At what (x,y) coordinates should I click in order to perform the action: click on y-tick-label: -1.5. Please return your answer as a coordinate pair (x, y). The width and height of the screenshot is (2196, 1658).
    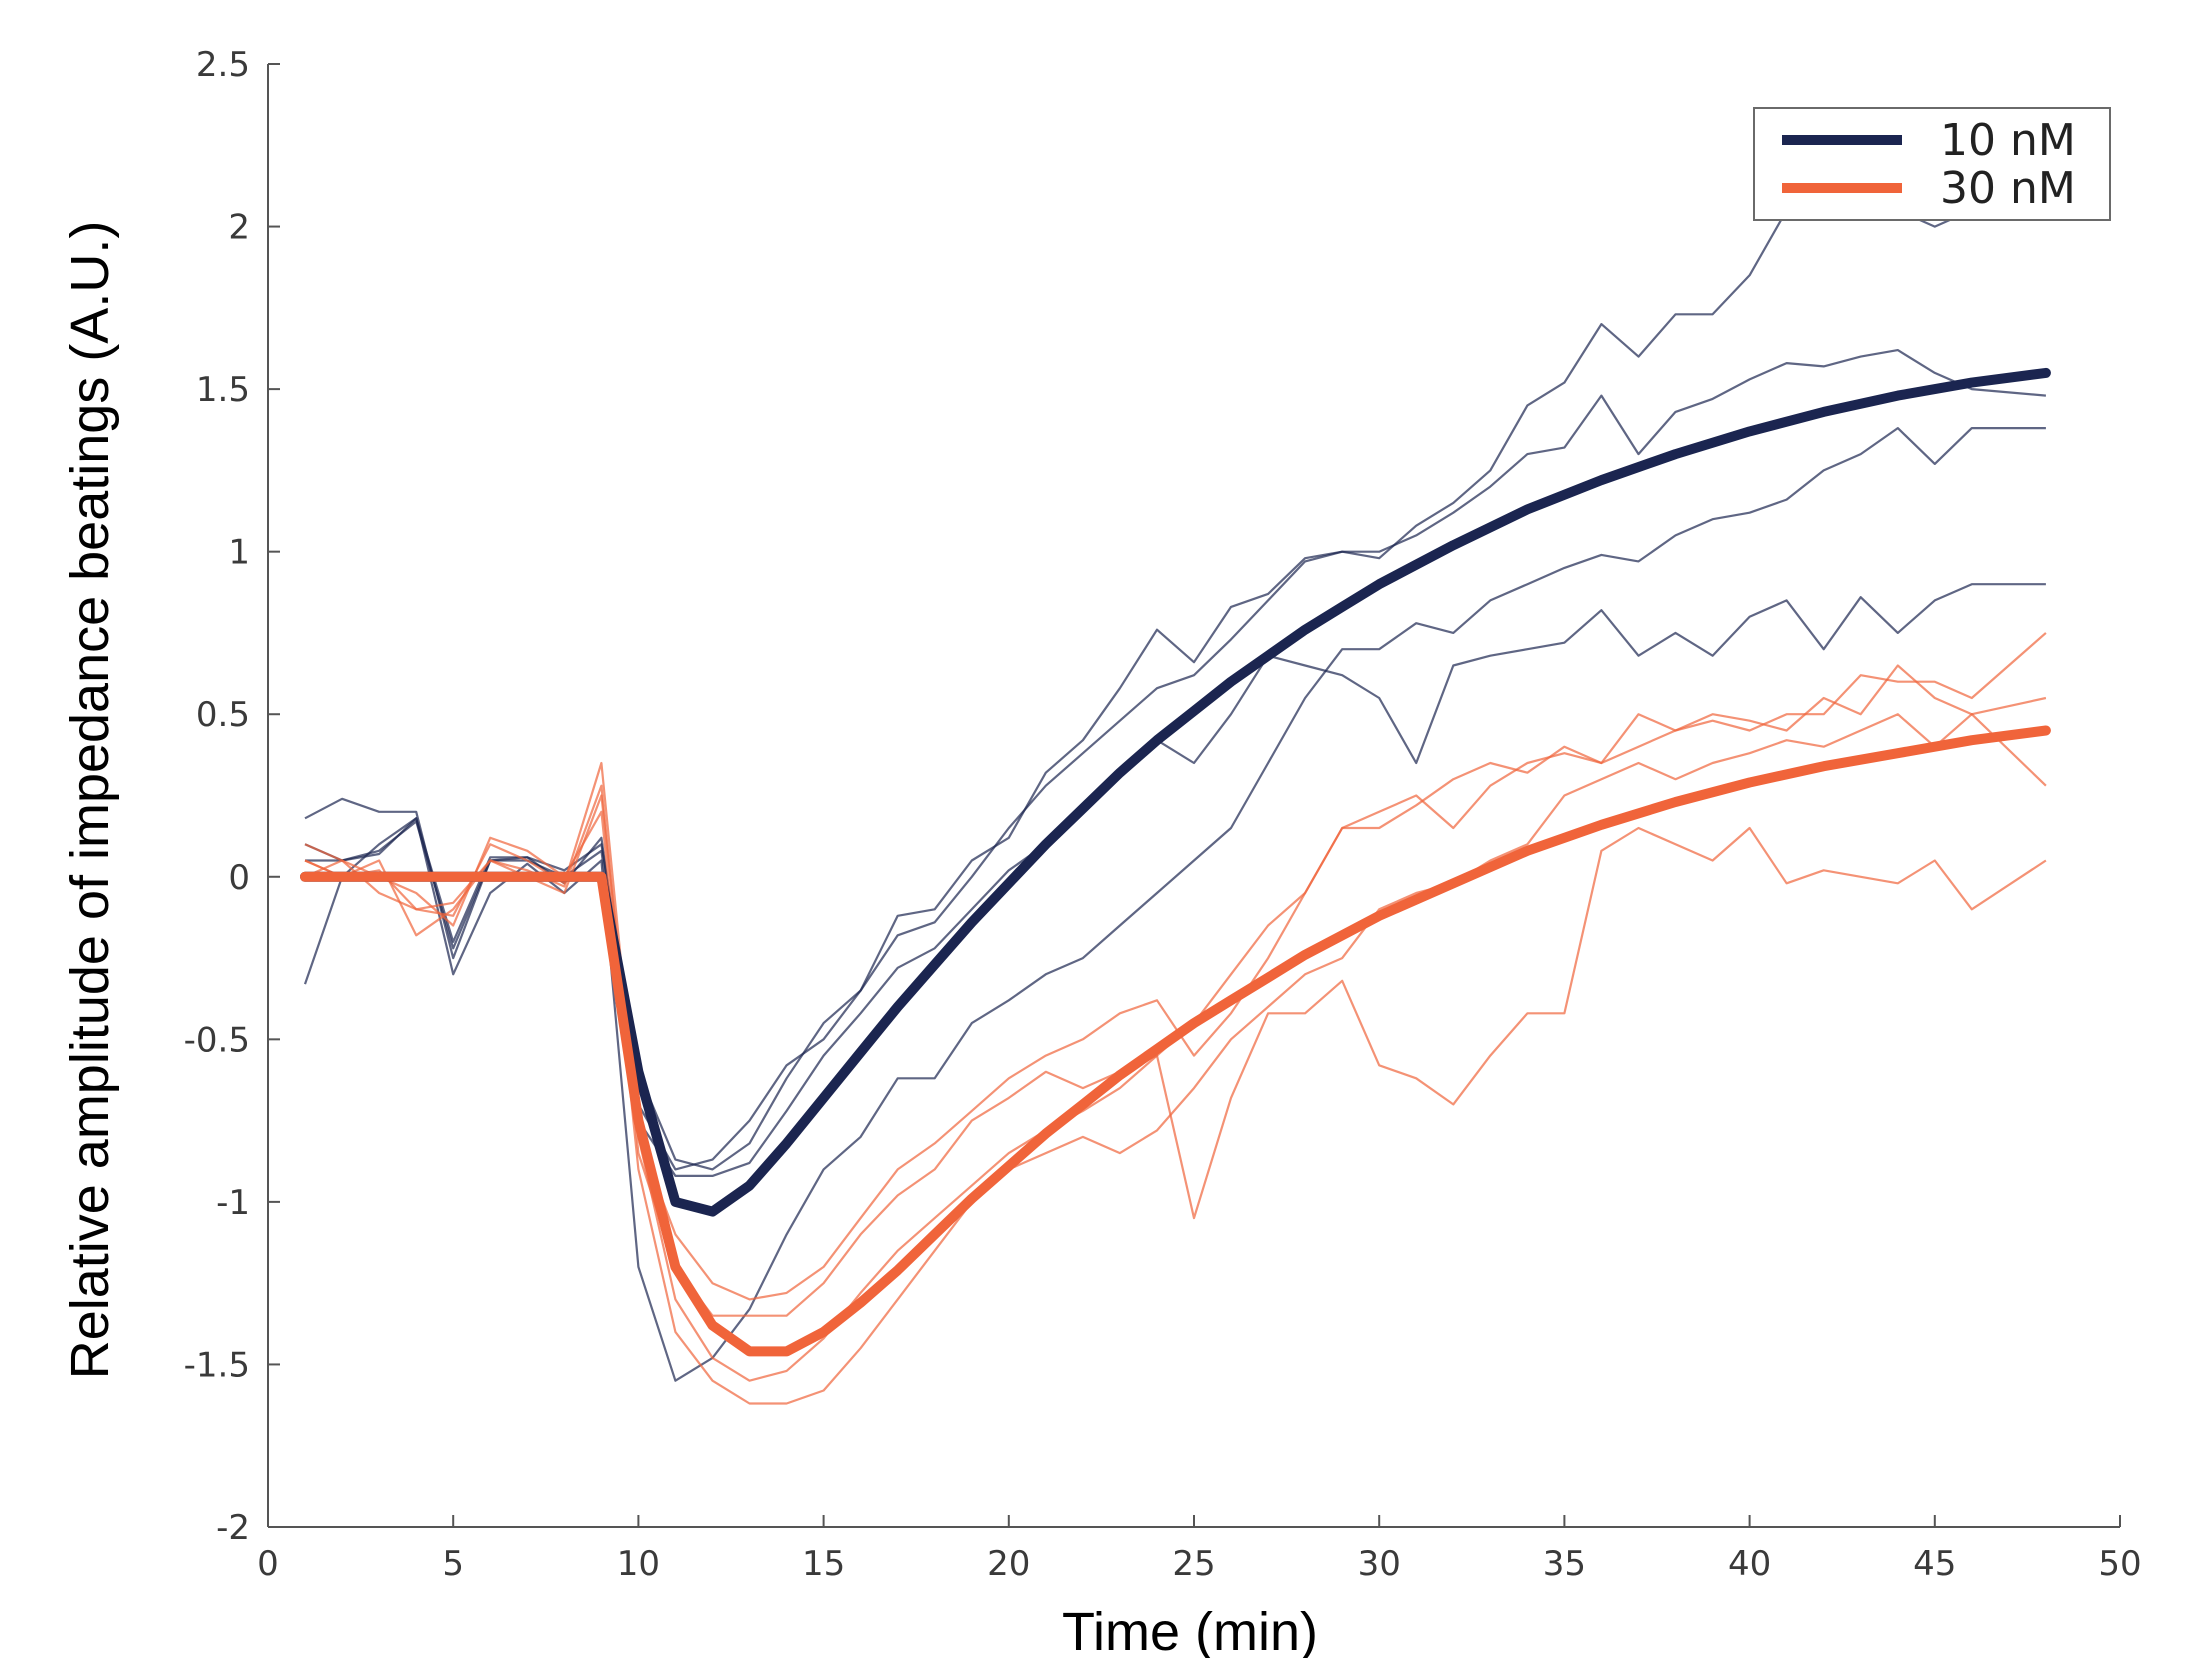
    Looking at the image, I should click on (217, 1365).